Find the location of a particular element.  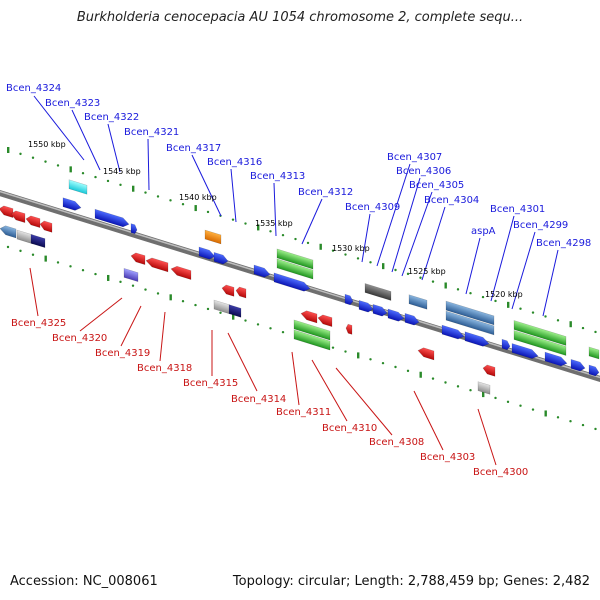

gene-label: Bcen_4325 is located at coordinates (38, 323).